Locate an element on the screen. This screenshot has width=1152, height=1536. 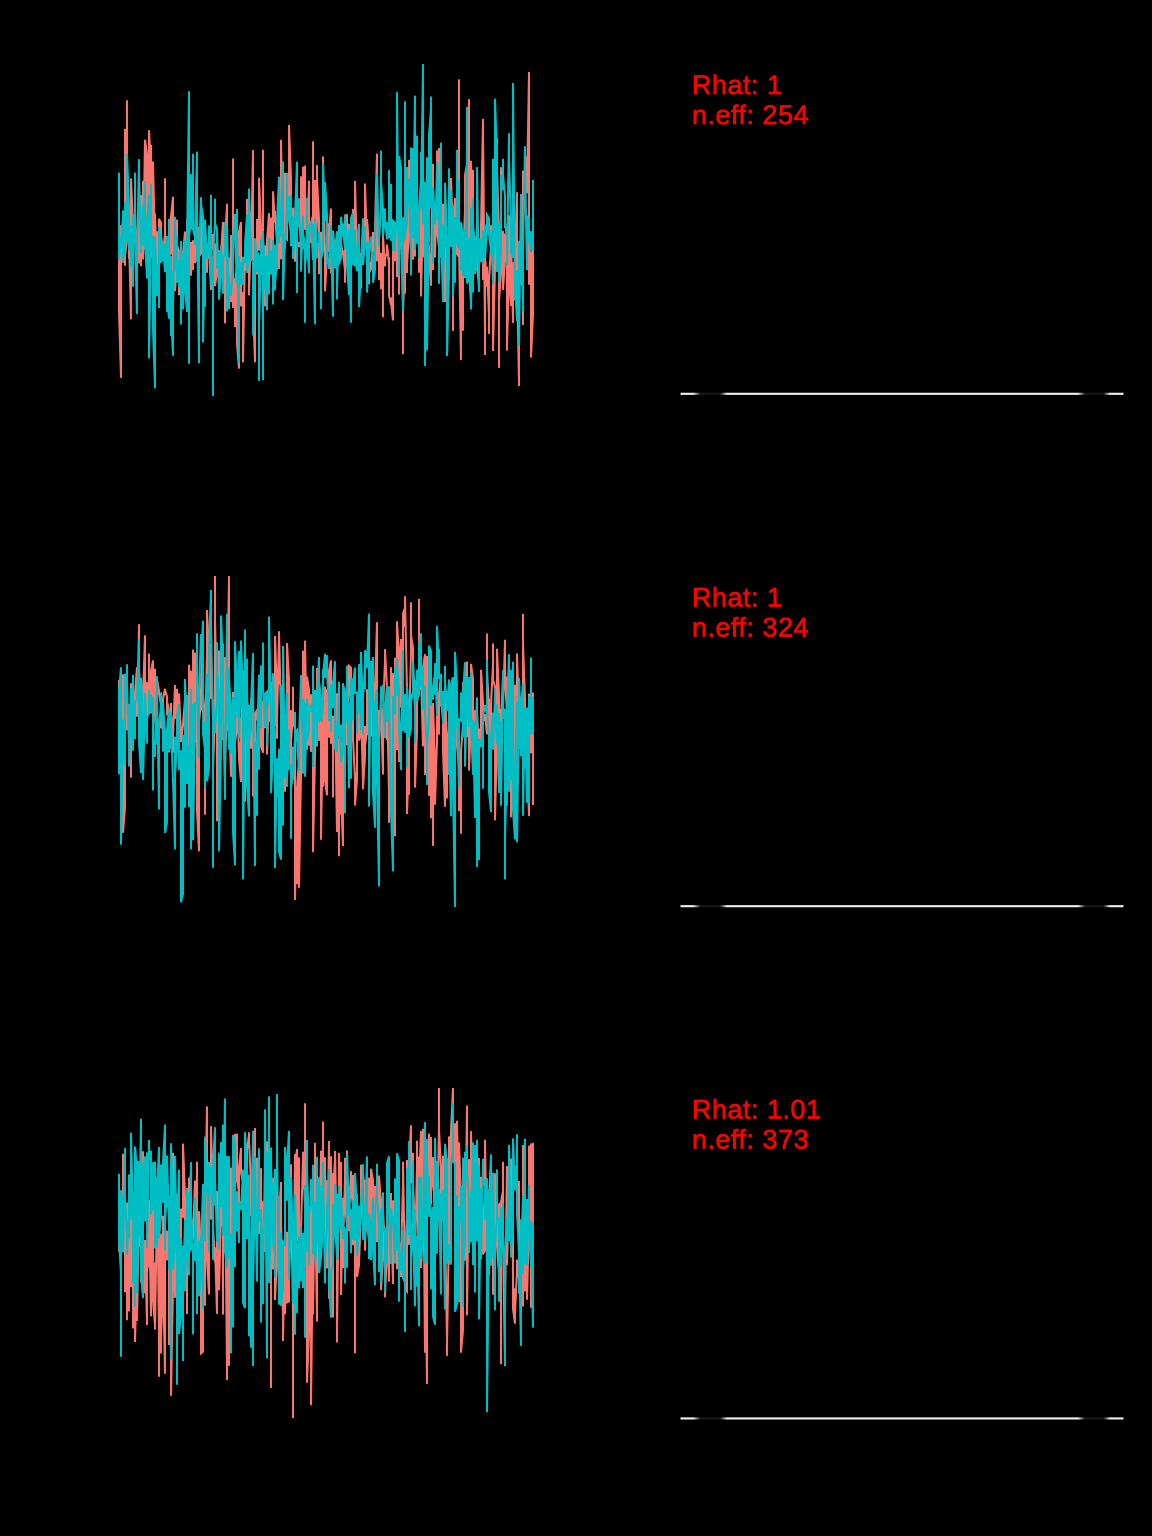
svg-text: Rhat: 1.01 is located at coordinates (757, 1109).